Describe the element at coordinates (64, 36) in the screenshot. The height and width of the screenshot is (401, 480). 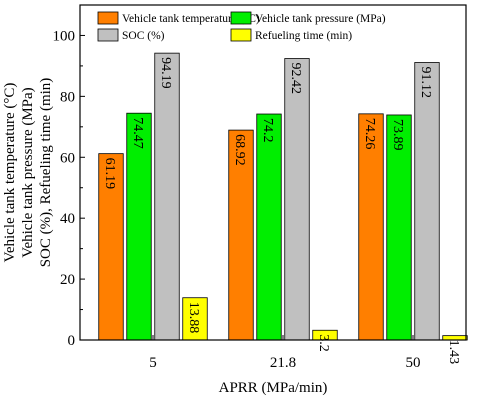
I see `y-tick-label: 100` at that location.